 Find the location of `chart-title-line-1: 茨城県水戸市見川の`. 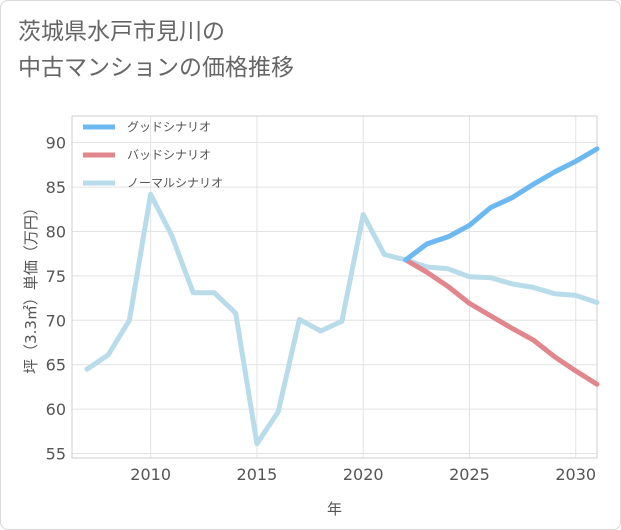

chart-title-line-1: 茨城県水戸市見川の is located at coordinates (121, 32).